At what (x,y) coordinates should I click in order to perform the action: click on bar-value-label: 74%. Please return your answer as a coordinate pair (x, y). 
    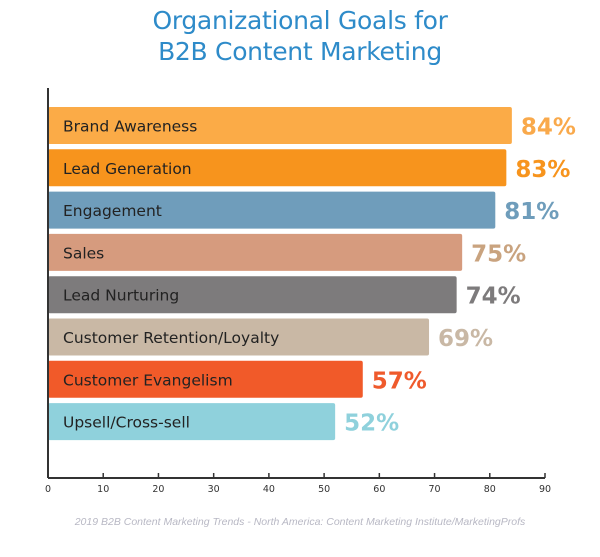
    Looking at the image, I should click on (493, 297).